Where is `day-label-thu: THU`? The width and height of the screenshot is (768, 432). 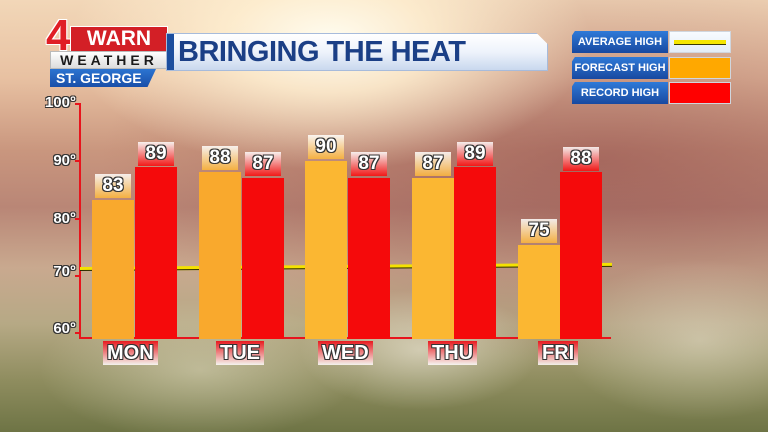 day-label-thu: THU is located at coordinates (453, 353).